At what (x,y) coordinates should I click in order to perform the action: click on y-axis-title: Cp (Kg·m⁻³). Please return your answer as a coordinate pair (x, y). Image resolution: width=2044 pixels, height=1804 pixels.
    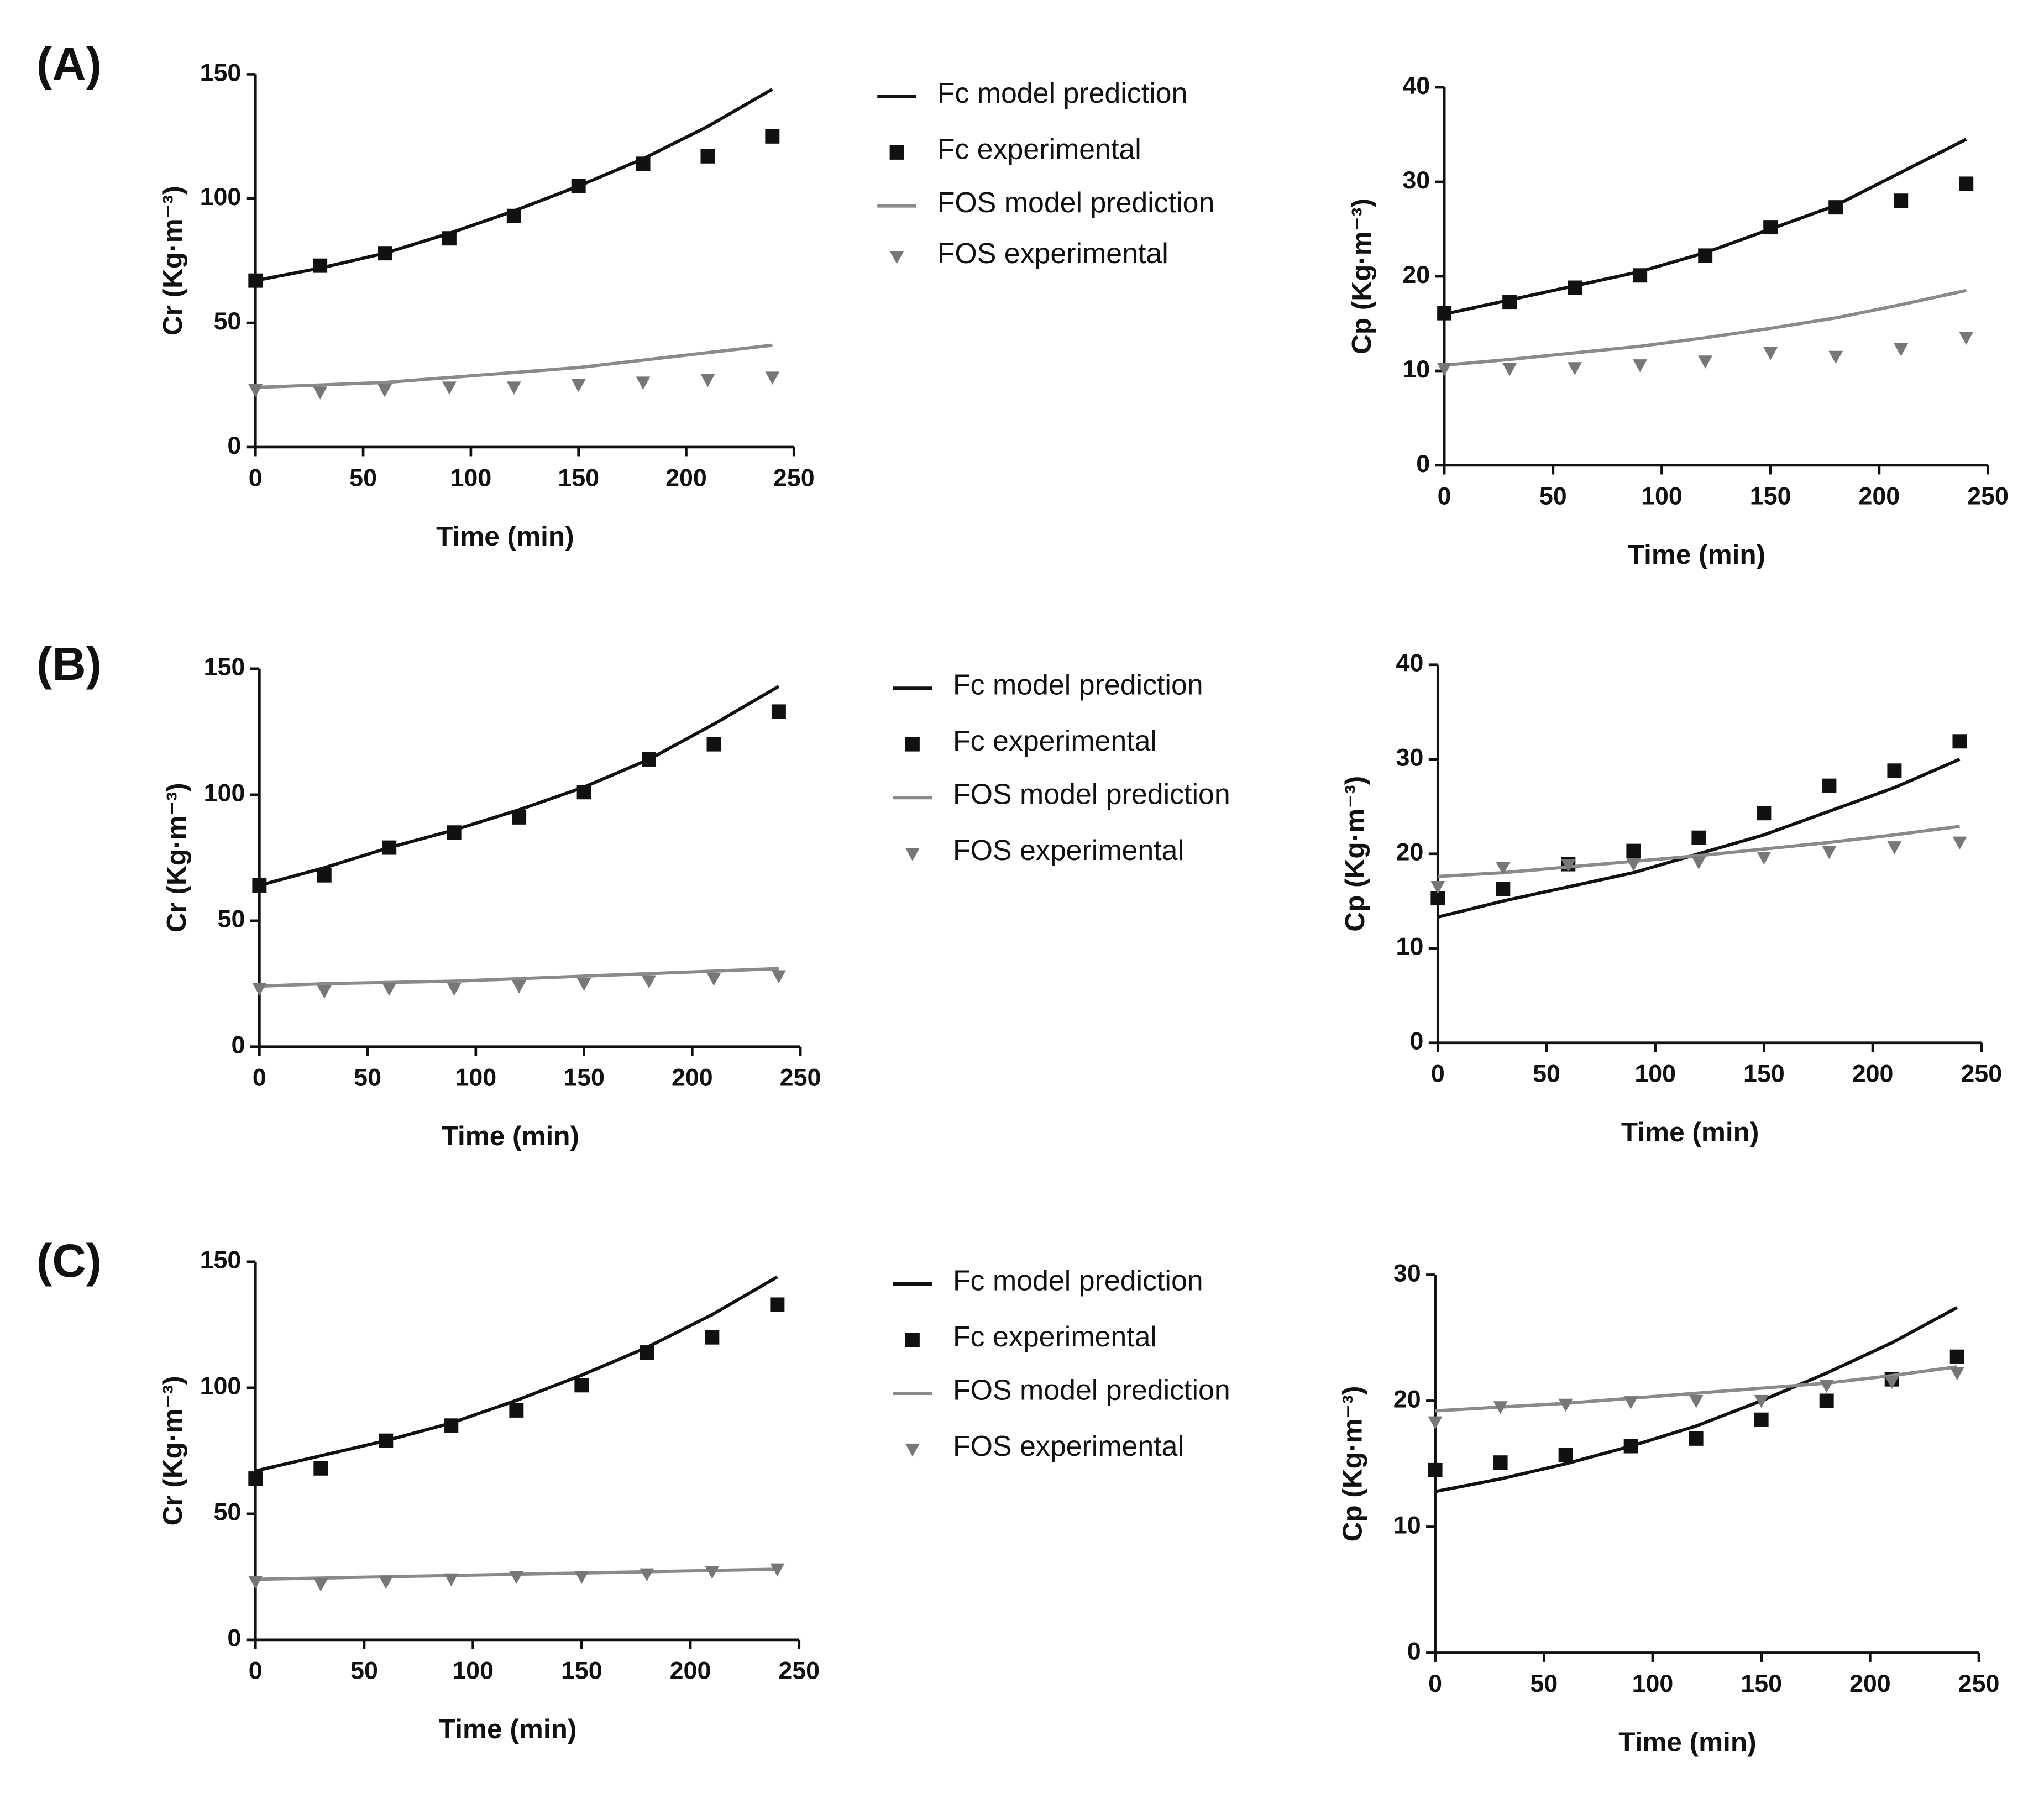
    Looking at the image, I should click on (1355, 854).